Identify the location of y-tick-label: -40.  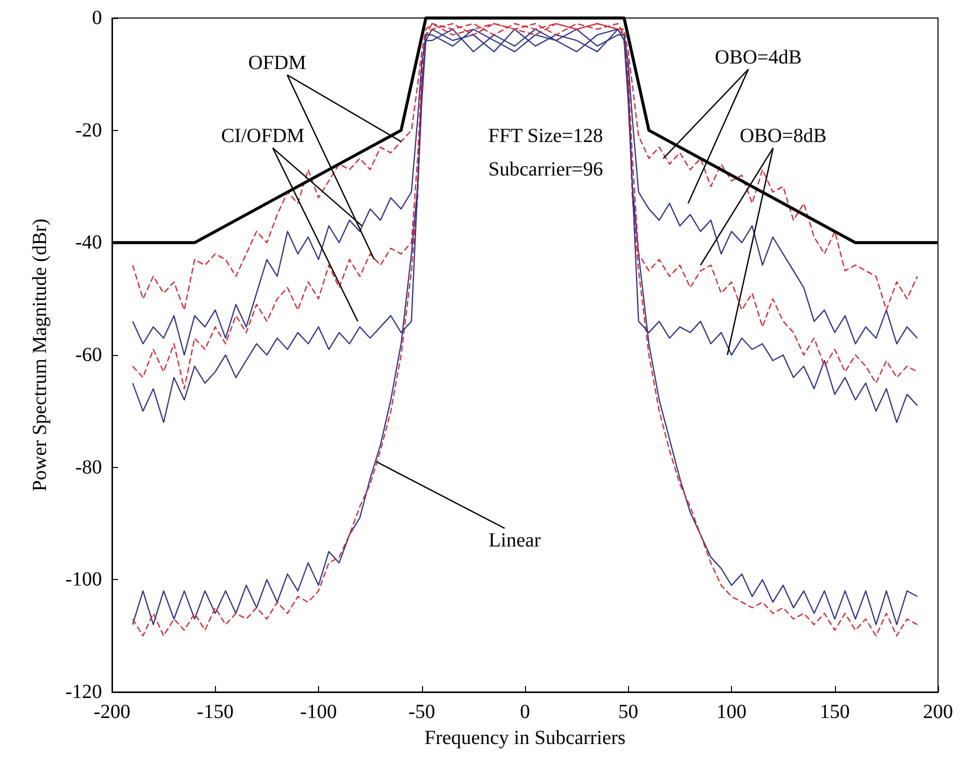
(88, 243).